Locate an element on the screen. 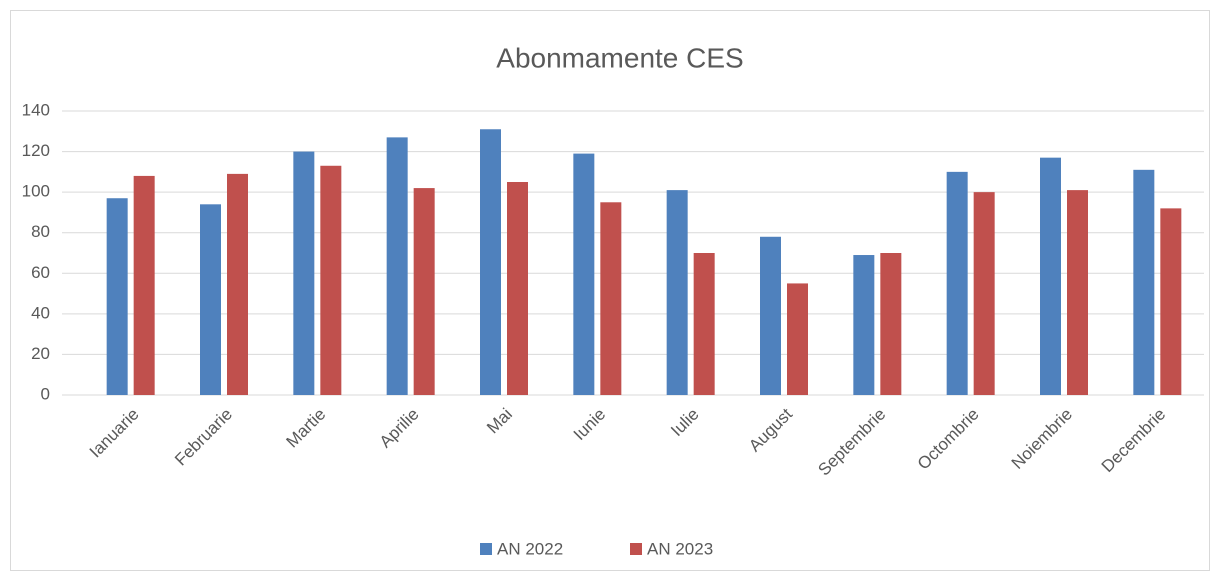 The height and width of the screenshot is (581, 1220). y-tick-label: 100 is located at coordinates (36, 191).